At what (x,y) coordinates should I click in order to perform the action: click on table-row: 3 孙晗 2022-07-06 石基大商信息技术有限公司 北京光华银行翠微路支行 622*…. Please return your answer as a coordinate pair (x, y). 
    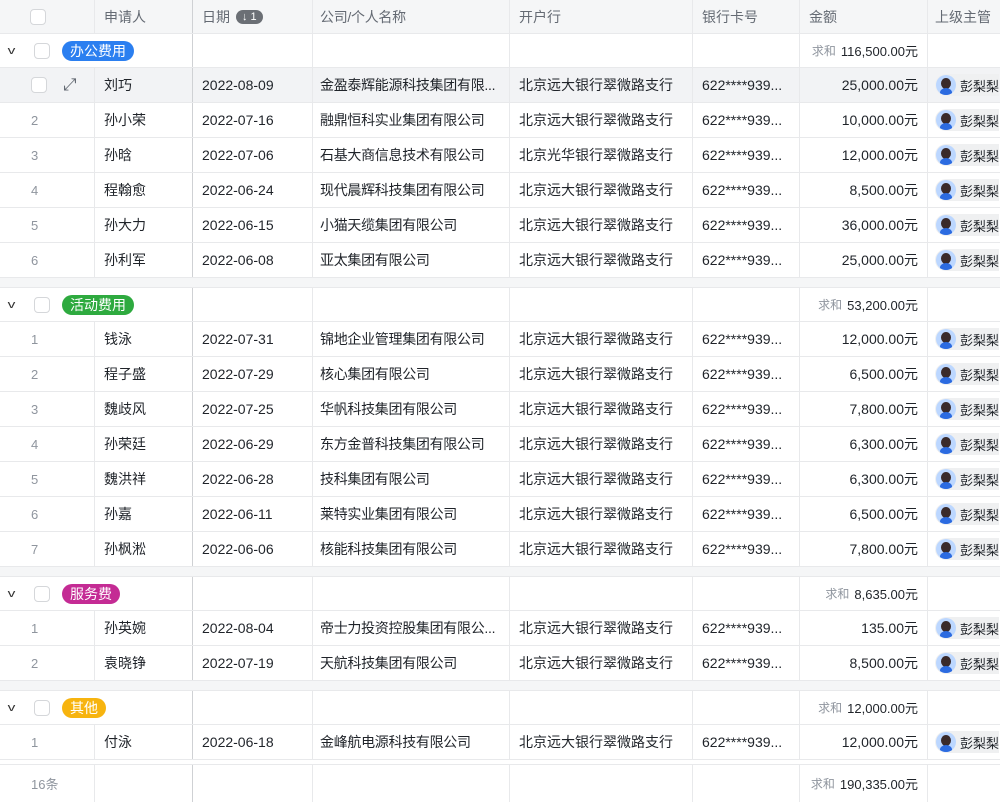
    Looking at the image, I should click on (500, 155).